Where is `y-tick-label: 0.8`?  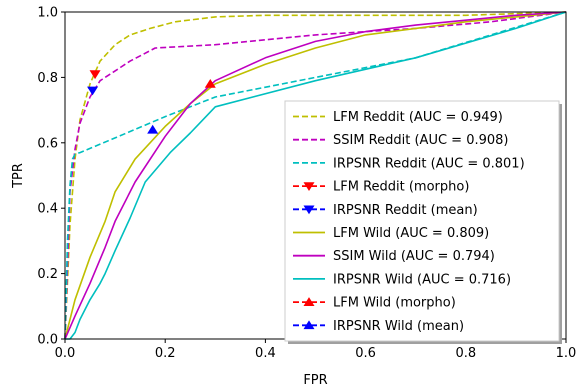
y-tick-label: 0.8 is located at coordinates (47, 78).